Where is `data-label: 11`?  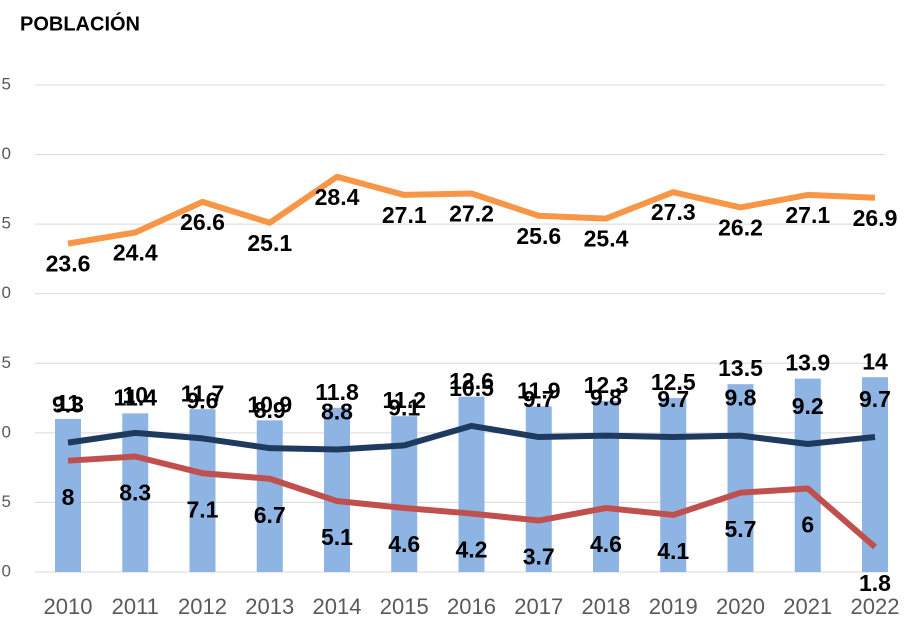 data-label: 11 is located at coordinates (68, 403).